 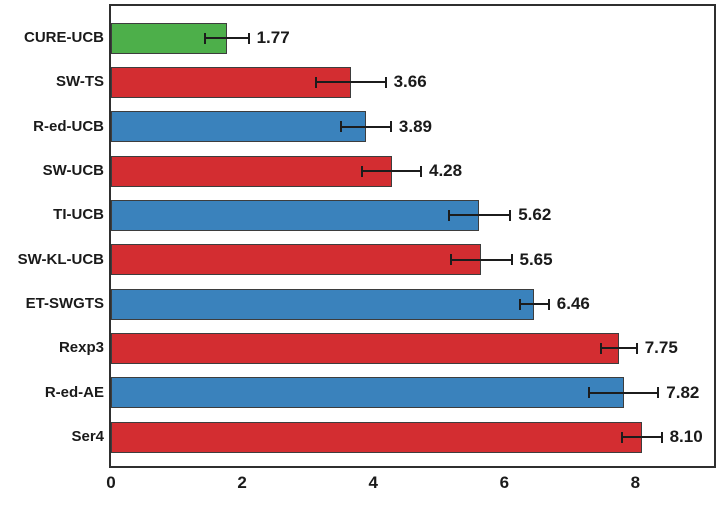 I want to click on category-label: R-ed-AE, so click(x=74, y=392).